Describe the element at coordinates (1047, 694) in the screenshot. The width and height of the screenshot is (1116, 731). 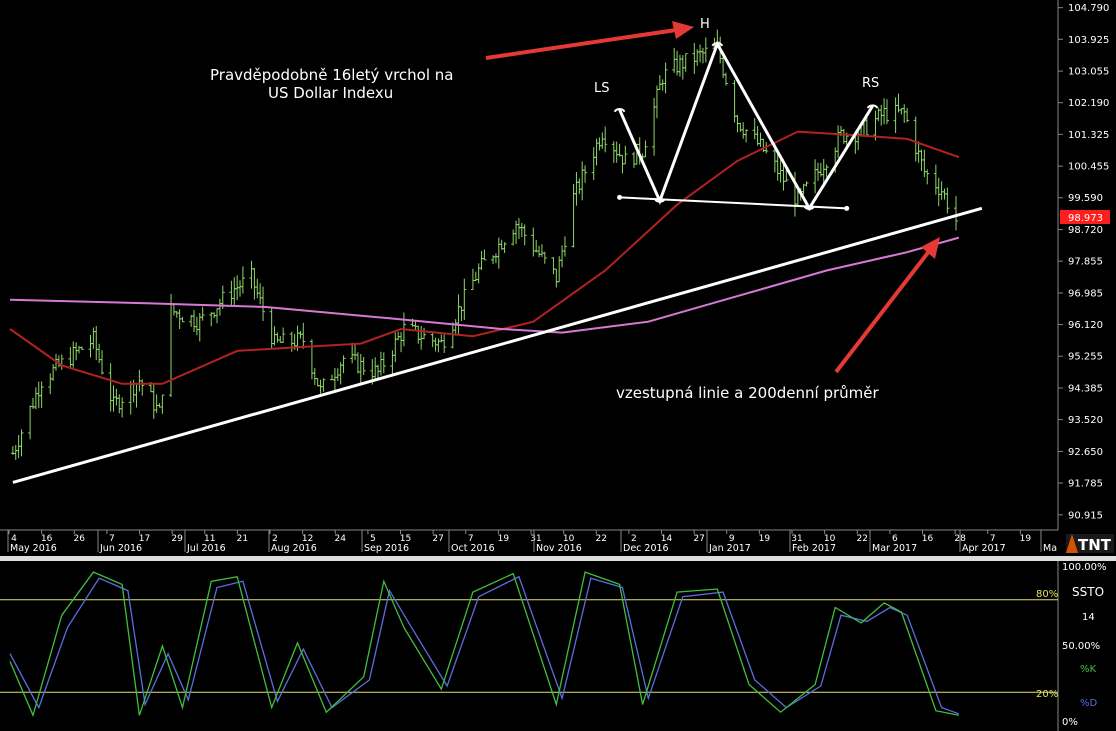
I see `stoch-label-20: 20%` at that location.